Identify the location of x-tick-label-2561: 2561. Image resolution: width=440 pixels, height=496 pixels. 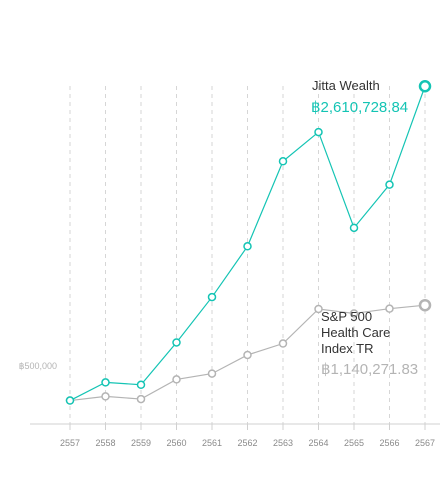
(212, 443).